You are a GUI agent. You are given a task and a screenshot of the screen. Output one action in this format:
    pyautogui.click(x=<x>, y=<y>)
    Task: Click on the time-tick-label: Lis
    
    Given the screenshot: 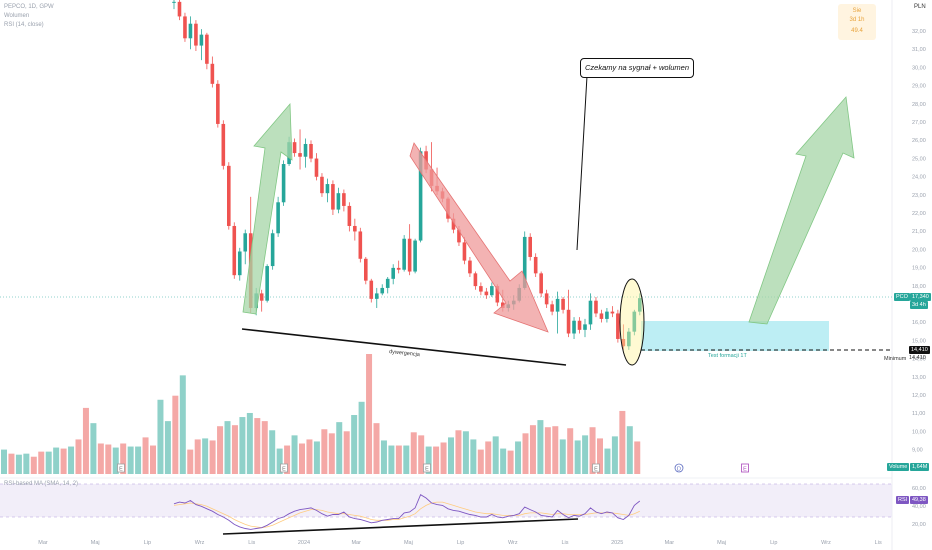 What is the action you would take?
    pyautogui.click(x=878, y=543)
    